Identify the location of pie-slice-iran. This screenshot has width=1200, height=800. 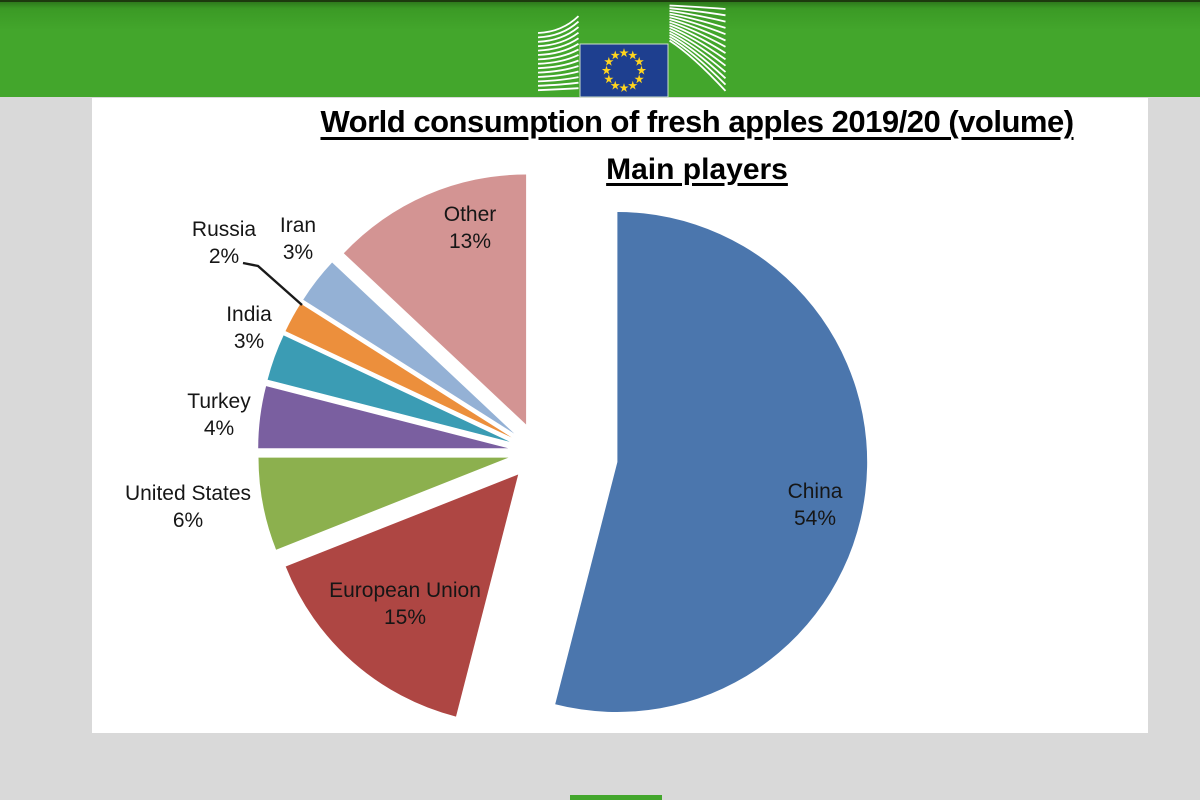
(409, 348).